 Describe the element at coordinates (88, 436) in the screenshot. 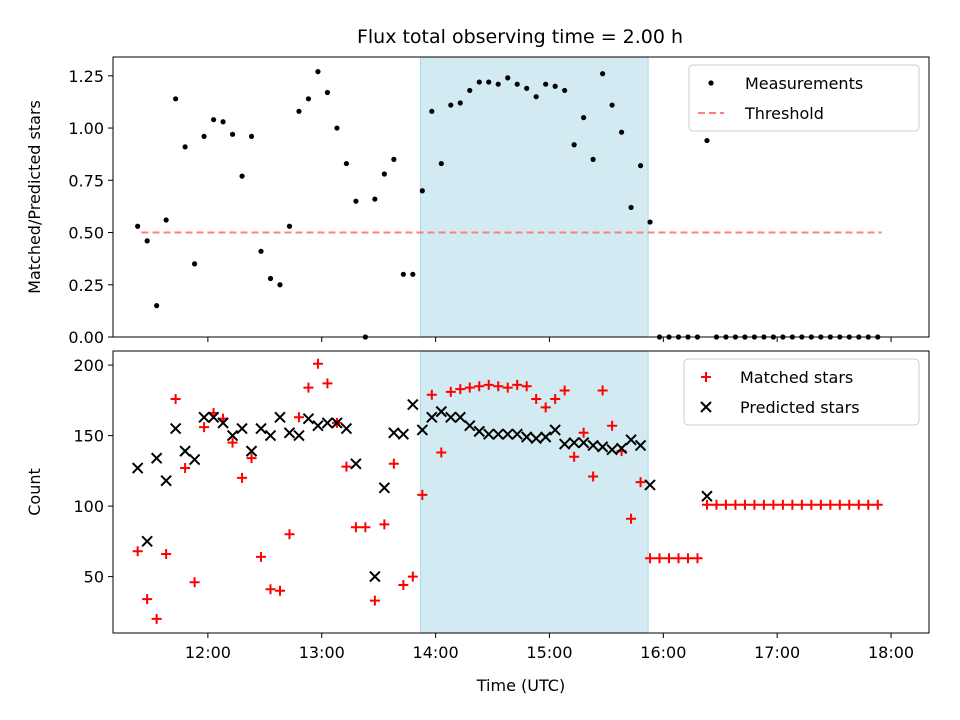

I see `y-tick-label: 150` at that location.